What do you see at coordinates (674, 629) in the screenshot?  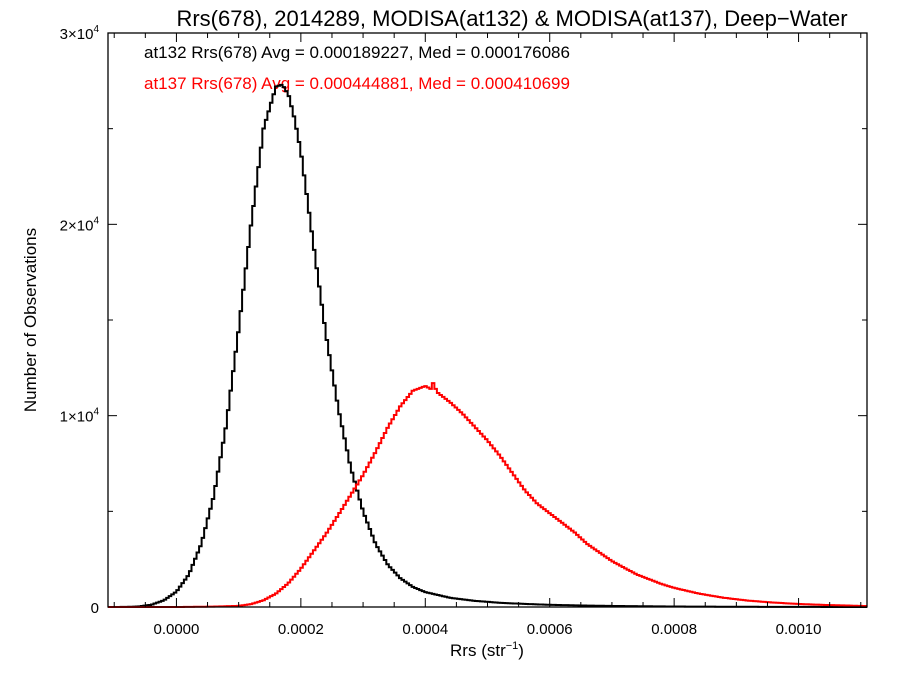 I see `x-tick-label: 0.0008` at bounding box center [674, 629].